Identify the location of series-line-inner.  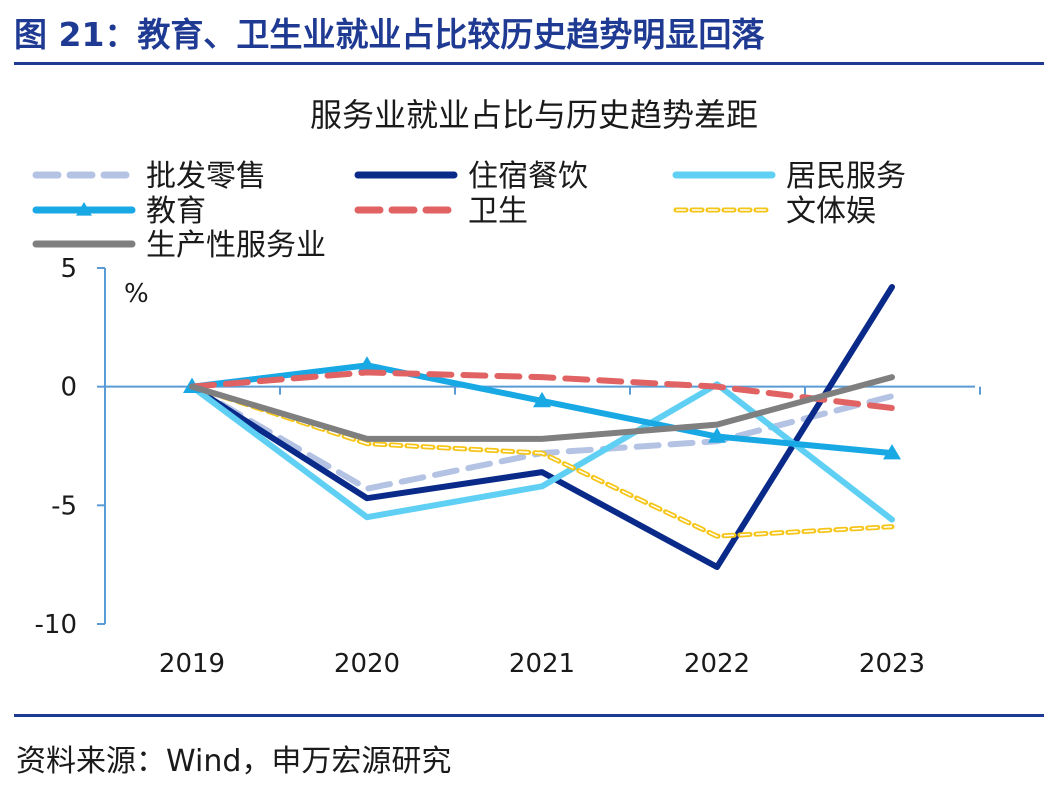
(542, 461).